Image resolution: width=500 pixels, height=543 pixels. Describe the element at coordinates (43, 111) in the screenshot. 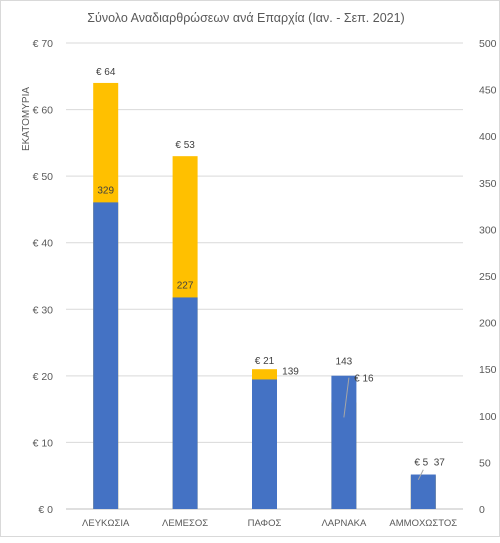

I see `left-tick-label: € 60` at that location.